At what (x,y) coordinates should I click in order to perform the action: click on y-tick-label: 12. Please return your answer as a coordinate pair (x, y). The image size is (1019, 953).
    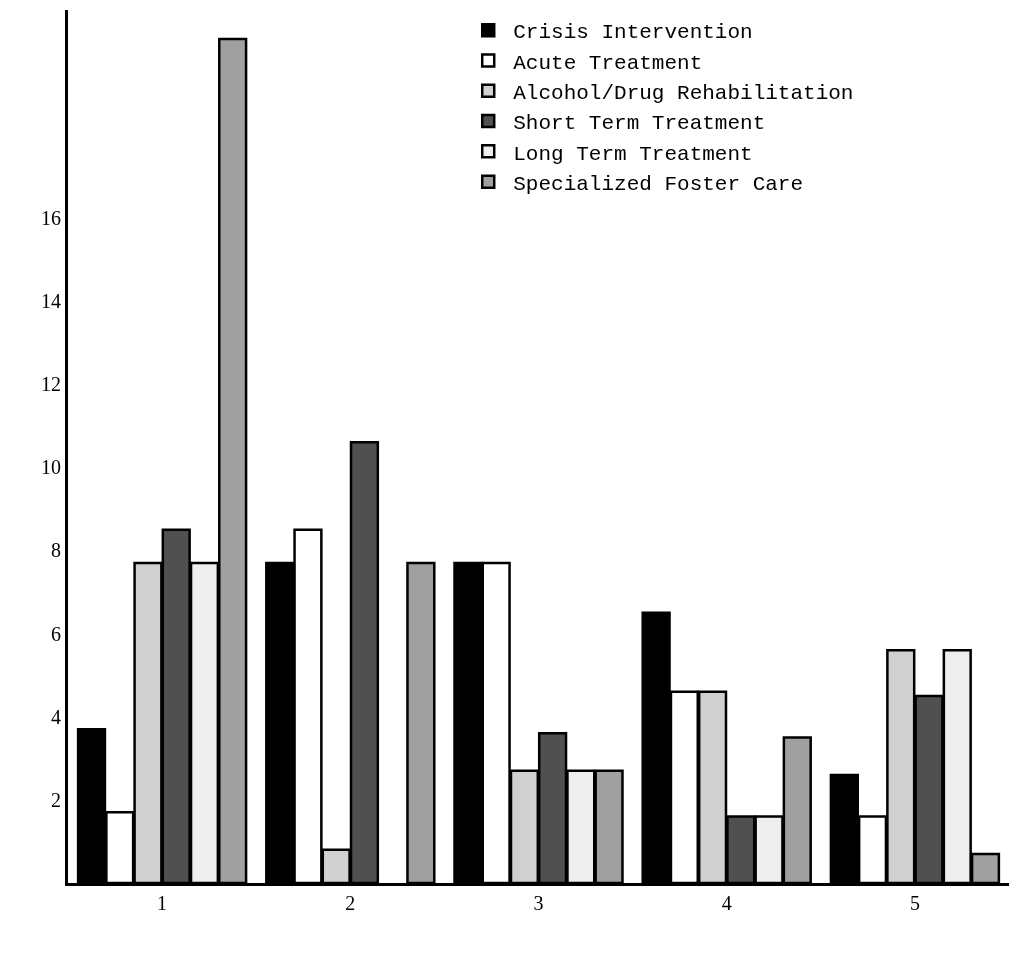
    Looking at the image, I should click on (51, 384).